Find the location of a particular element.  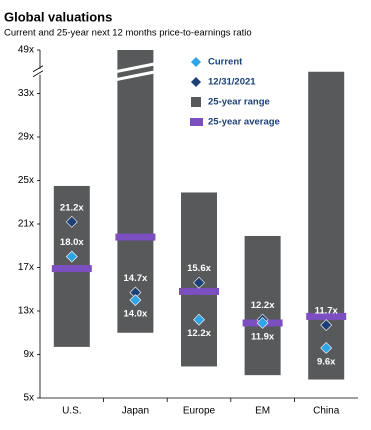

data-label: 18.0x is located at coordinates (72, 242).